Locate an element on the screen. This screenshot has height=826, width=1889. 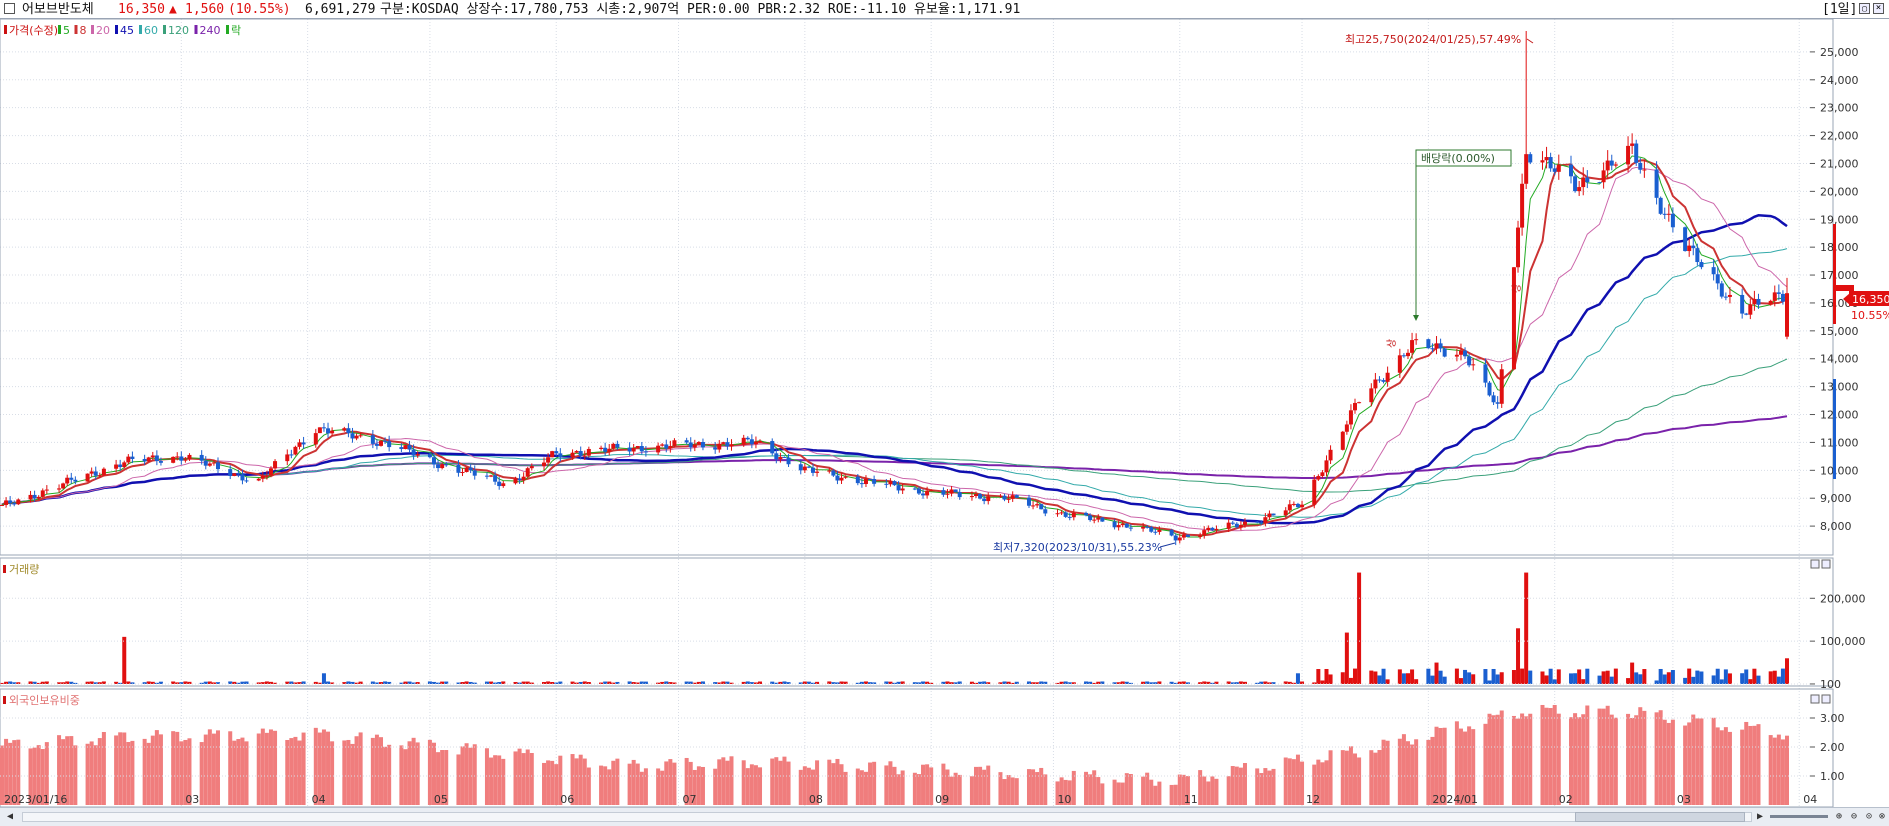
price-tick-label: 10,000 is located at coordinates (1839, 470).